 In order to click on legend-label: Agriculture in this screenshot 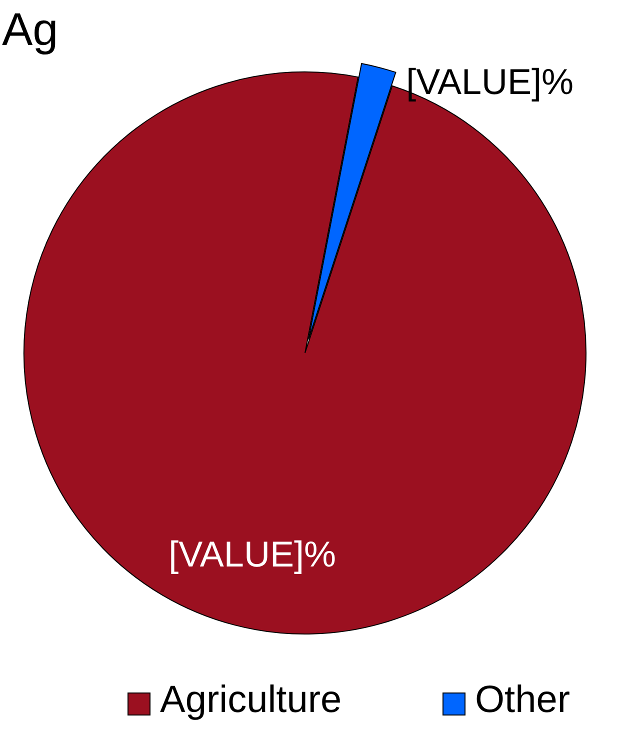, I will do `click(251, 700)`.